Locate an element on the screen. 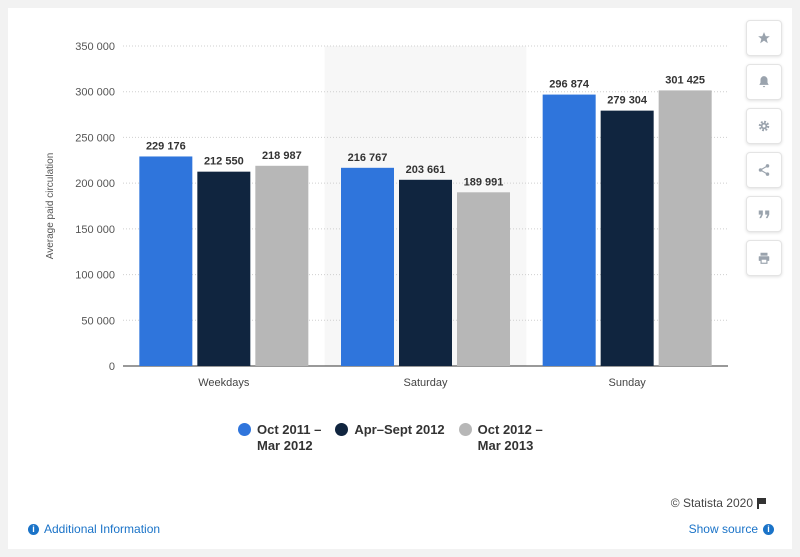  legend-item-apr2012: Apr–Sept 2012 is located at coordinates (390, 438).